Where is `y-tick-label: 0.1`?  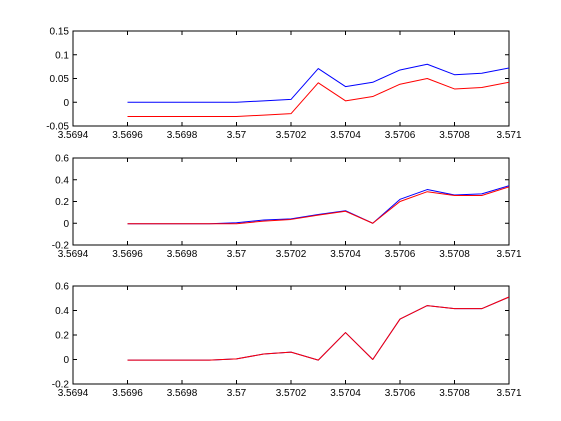
y-tick-label: 0.1 is located at coordinates (62, 55).